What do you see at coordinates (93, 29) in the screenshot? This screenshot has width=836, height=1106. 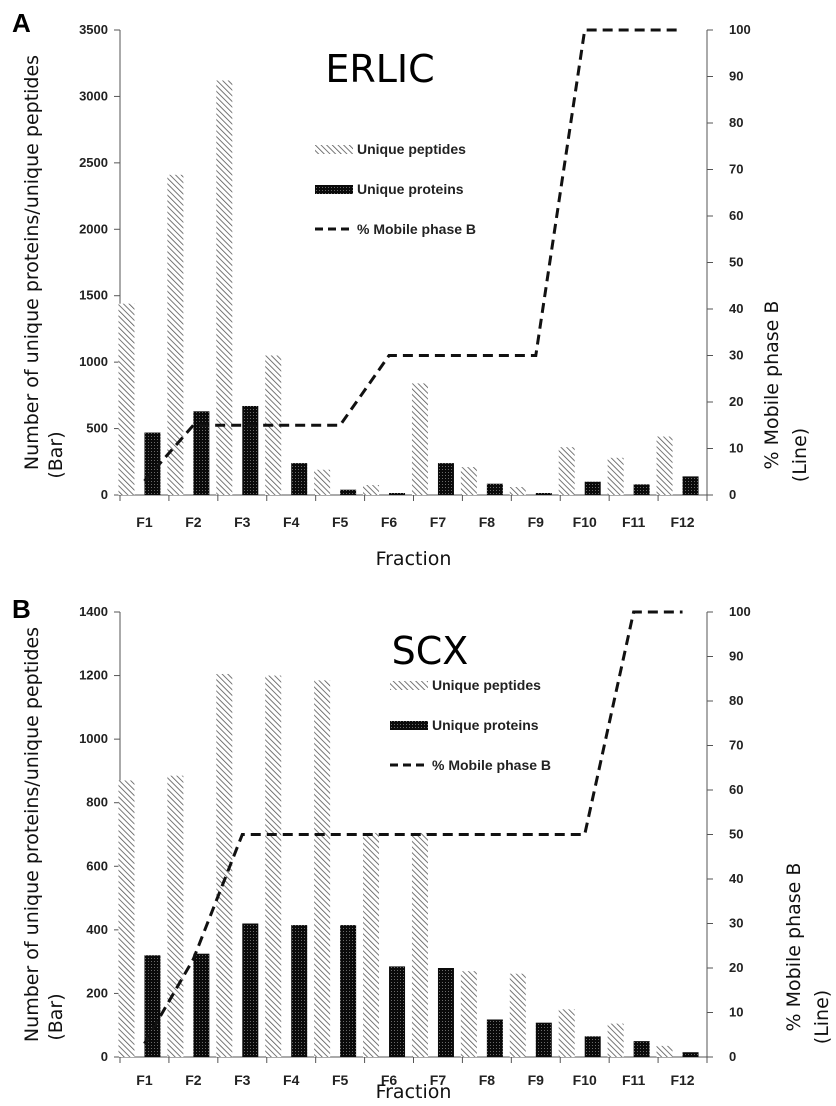 I see `y-tick-label: 3500` at bounding box center [93, 29].